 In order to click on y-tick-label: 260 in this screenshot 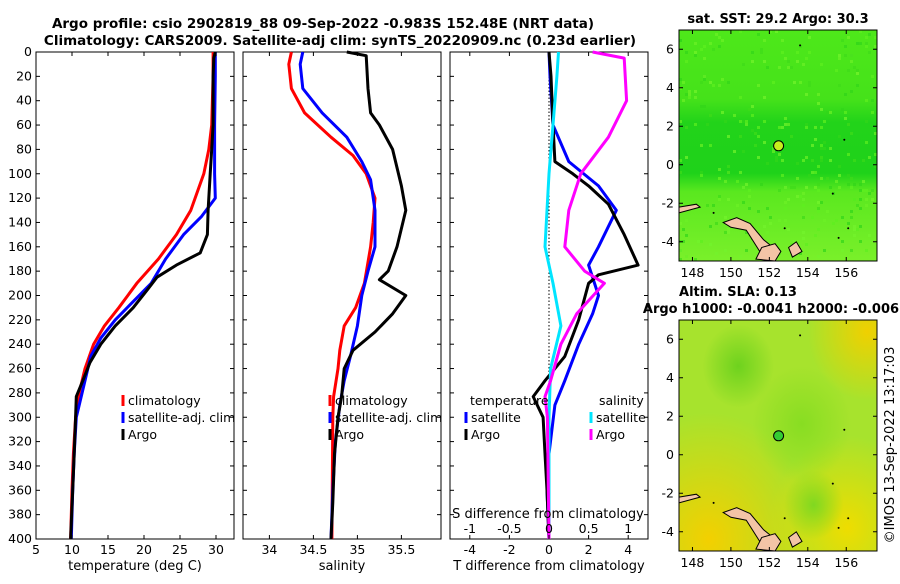, I will do `click(20, 368)`.